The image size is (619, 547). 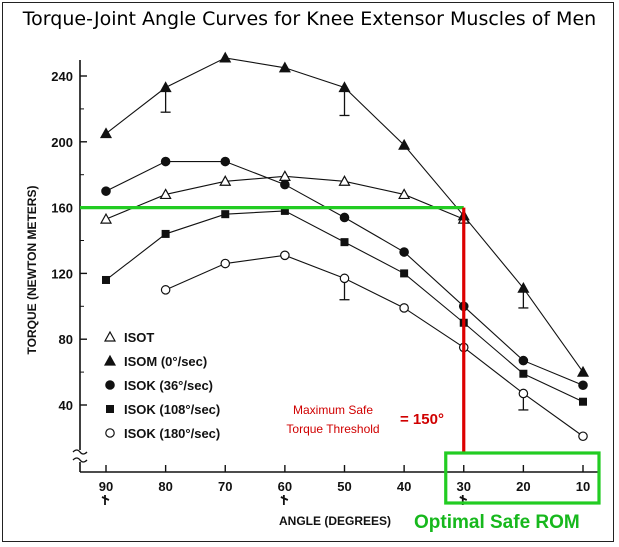 What do you see at coordinates (139, 337) in the screenshot?
I see `legend-label-0: ISOT` at bounding box center [139, 337].